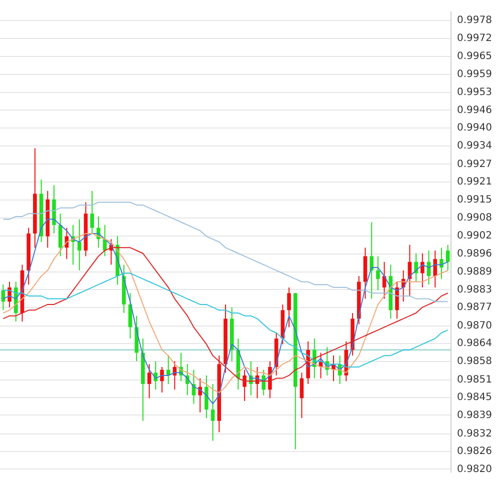 This screenshot has height=484, width=500. What do you see at coordinates (474, 218) in the screenshot?
I see `y-tick-label: 0.9908` at bounding box center [474, 218].